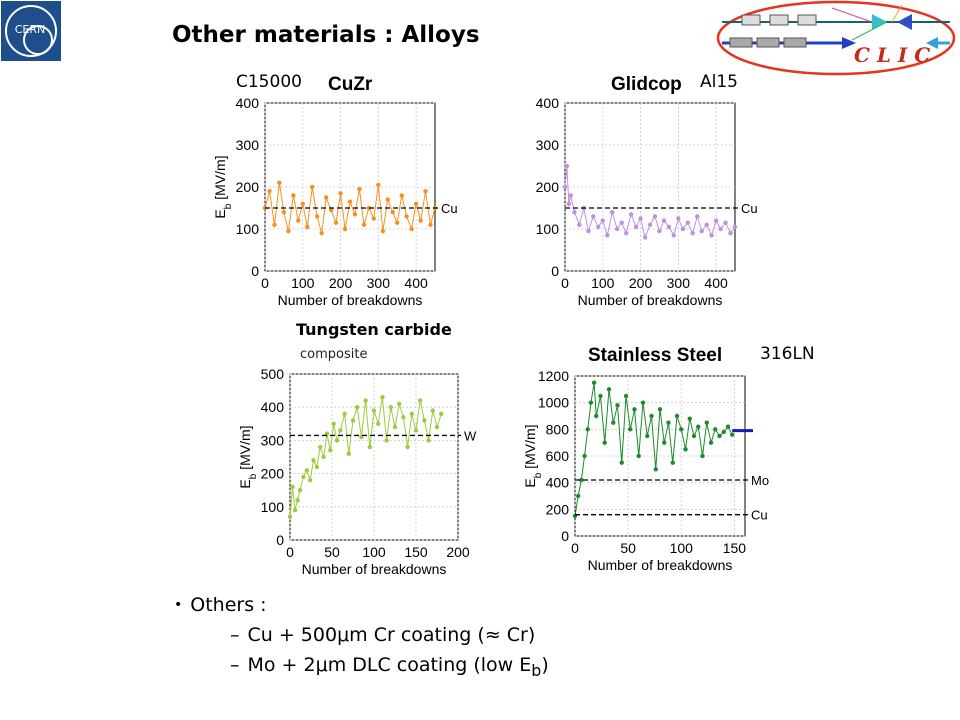 The image size is (960, 720). I want to click on bullet-sub-1: – Cu + 500μm Cr coating (≈ Cr), so click(389, 635).